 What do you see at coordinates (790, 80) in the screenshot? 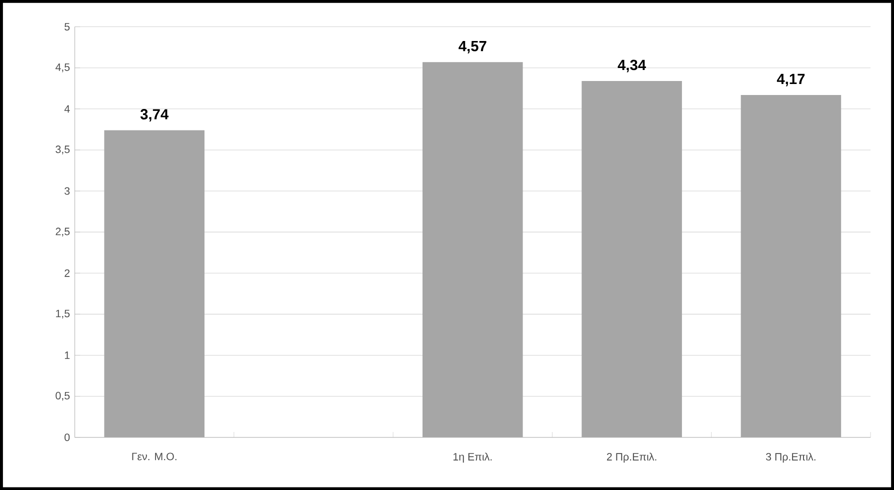
I see `data-label: 4,17` at bounding box center [790, 80].